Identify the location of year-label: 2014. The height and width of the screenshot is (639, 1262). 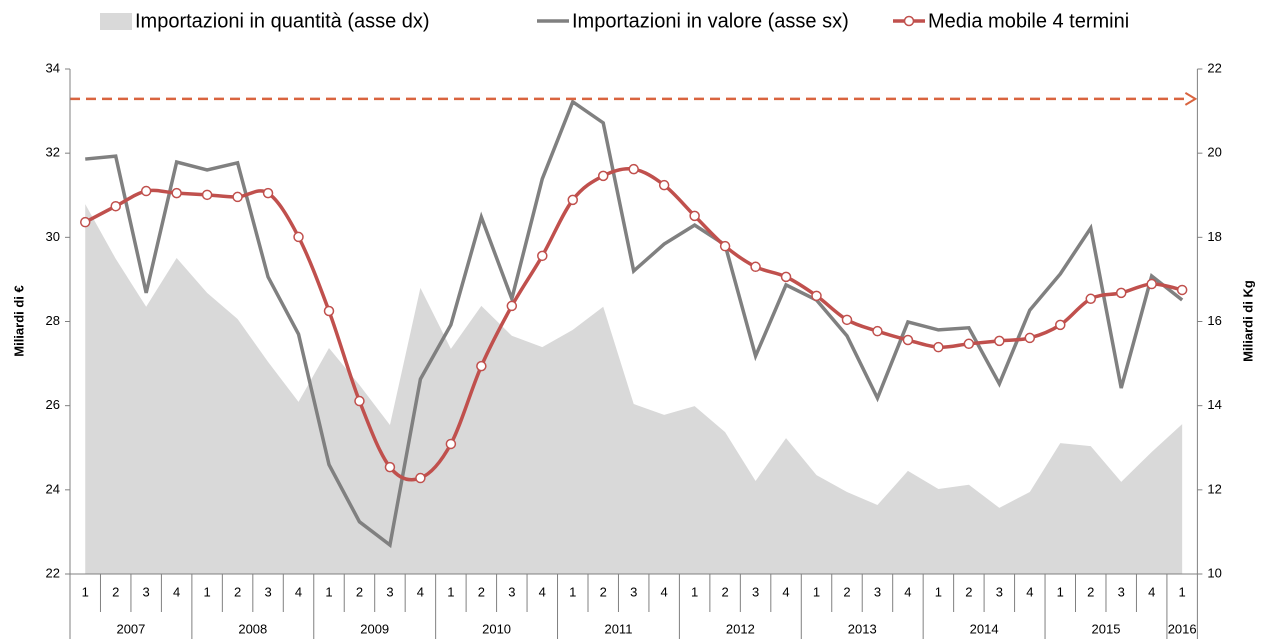
(984, 628).